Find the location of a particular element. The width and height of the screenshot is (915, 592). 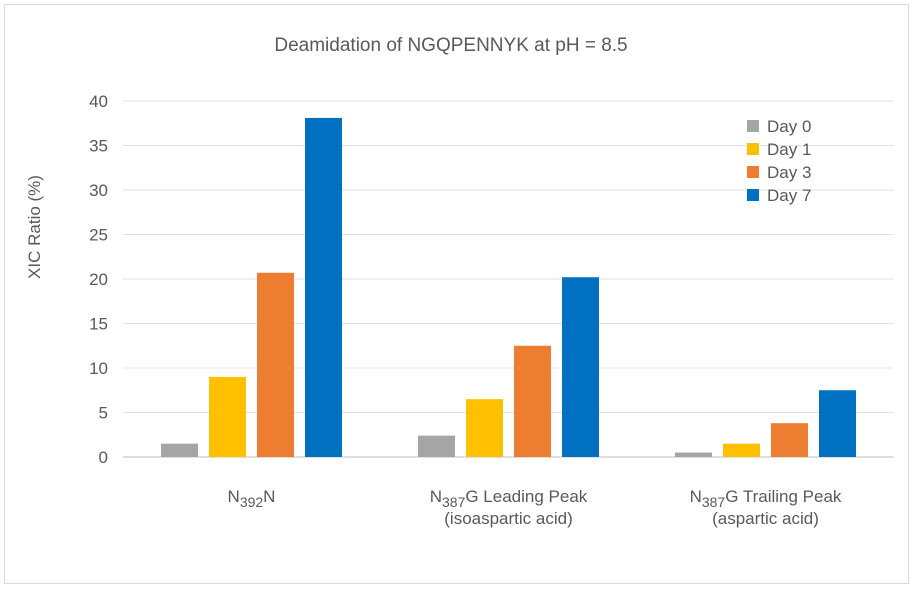

y-tick-label: 30 is located at coordinates (98, 190).